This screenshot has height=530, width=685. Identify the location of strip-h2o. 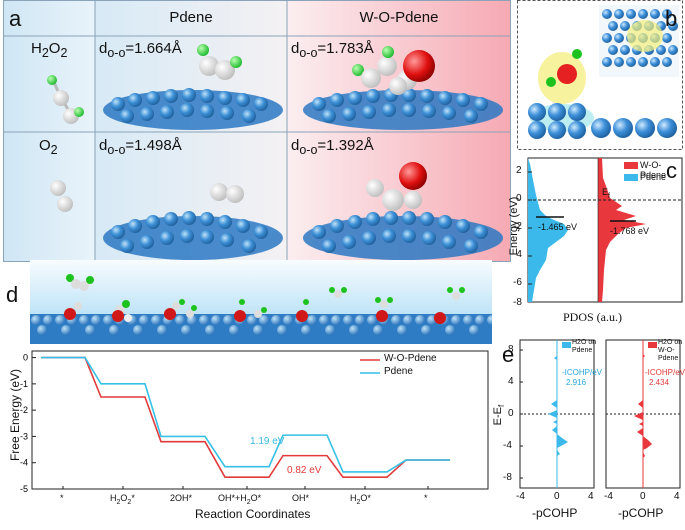
(384, 309).